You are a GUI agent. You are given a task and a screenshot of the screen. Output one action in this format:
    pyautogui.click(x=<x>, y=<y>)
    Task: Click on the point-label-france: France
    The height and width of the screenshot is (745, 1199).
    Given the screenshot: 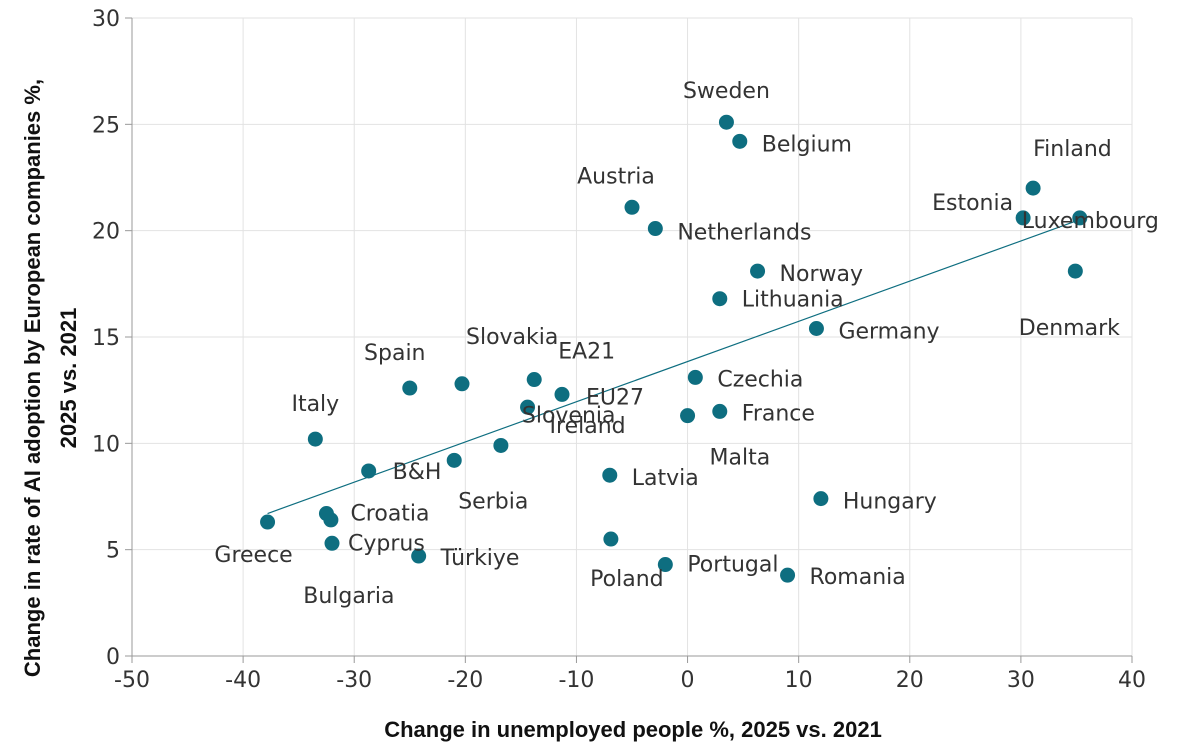 What is the action you would take?
    pyautogui.click(x=778, y=413)
    